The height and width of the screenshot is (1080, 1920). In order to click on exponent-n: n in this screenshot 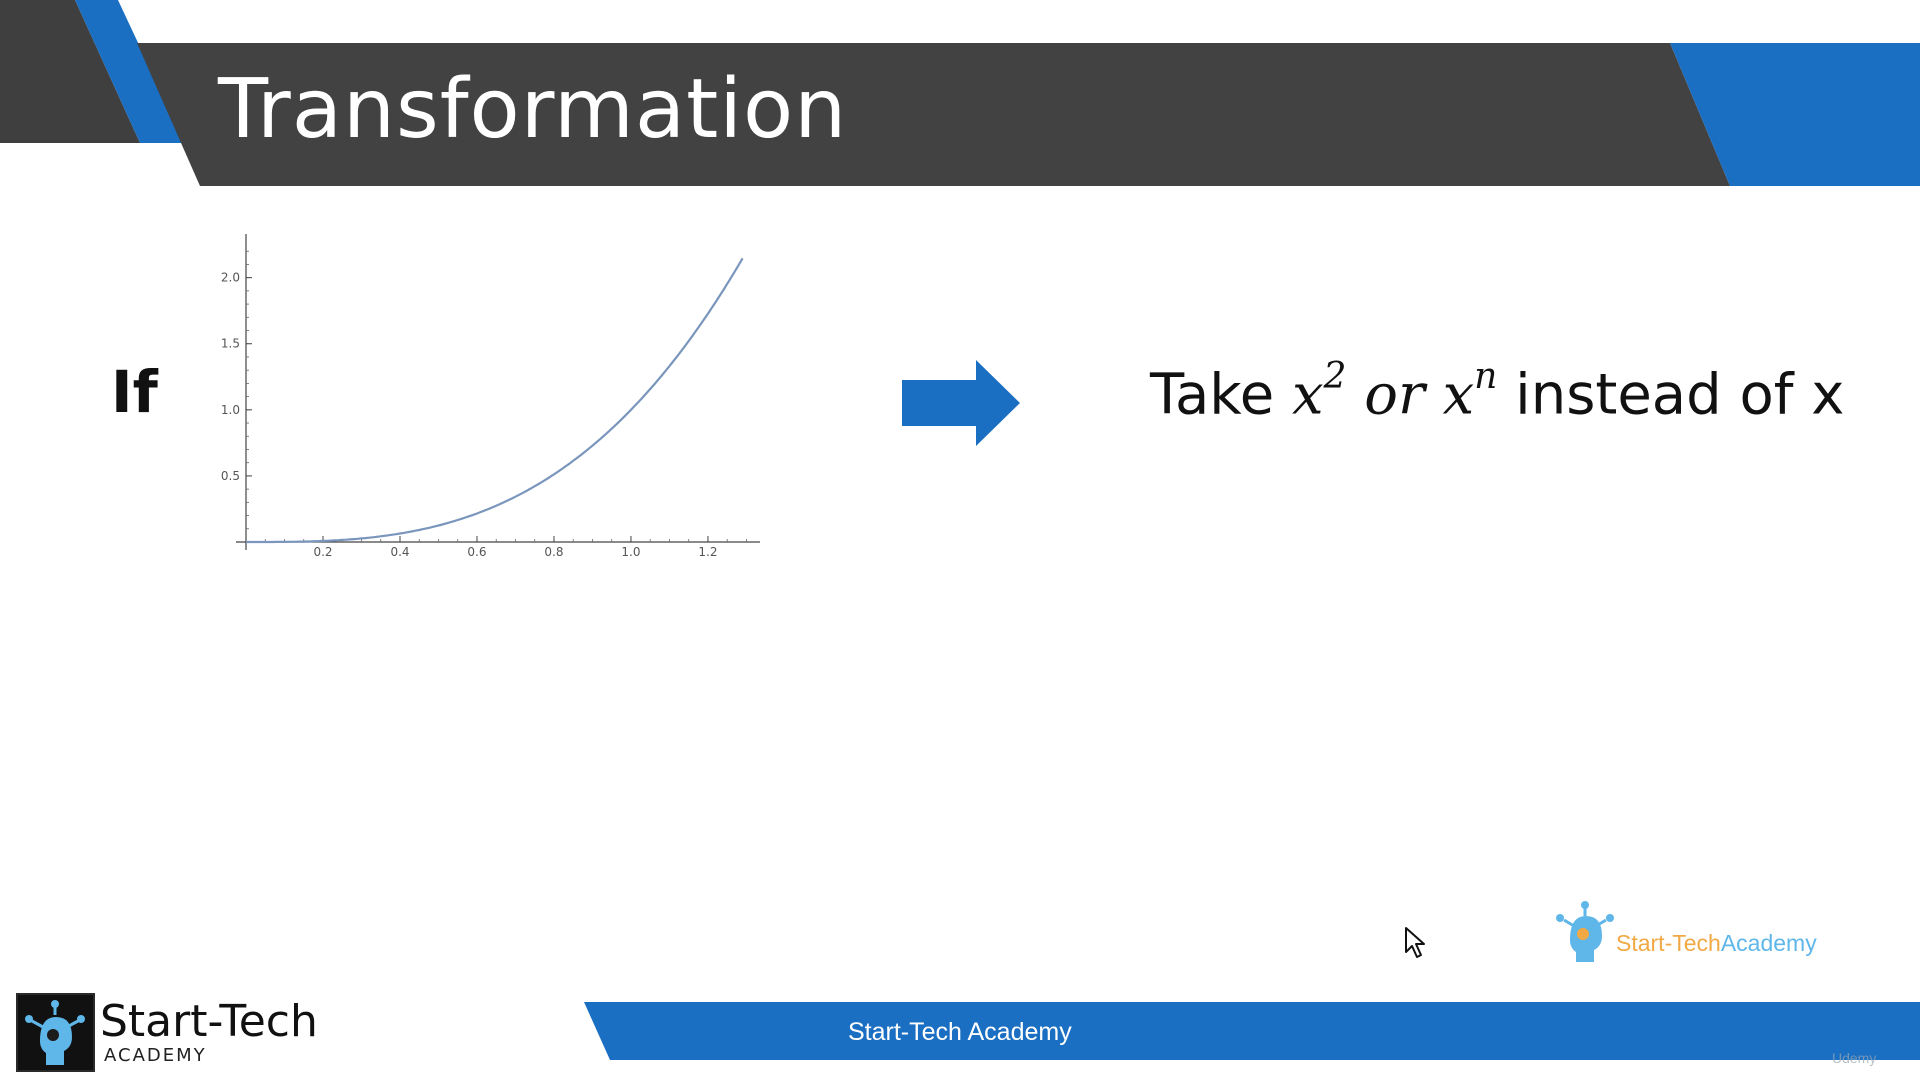, I will do `click(1486, 376)`.